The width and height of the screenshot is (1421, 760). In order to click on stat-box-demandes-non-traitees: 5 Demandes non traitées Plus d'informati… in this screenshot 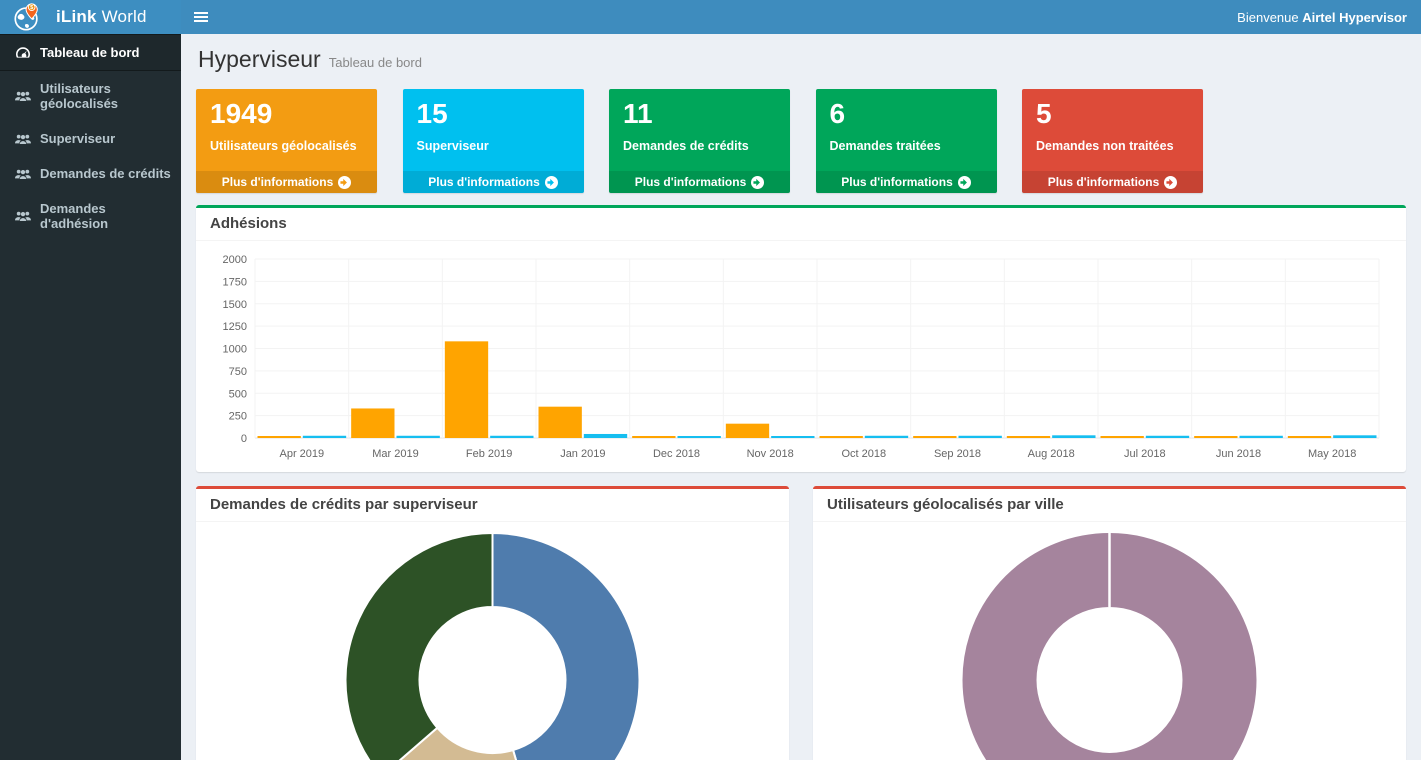, I will do `click(1112, 141)`.